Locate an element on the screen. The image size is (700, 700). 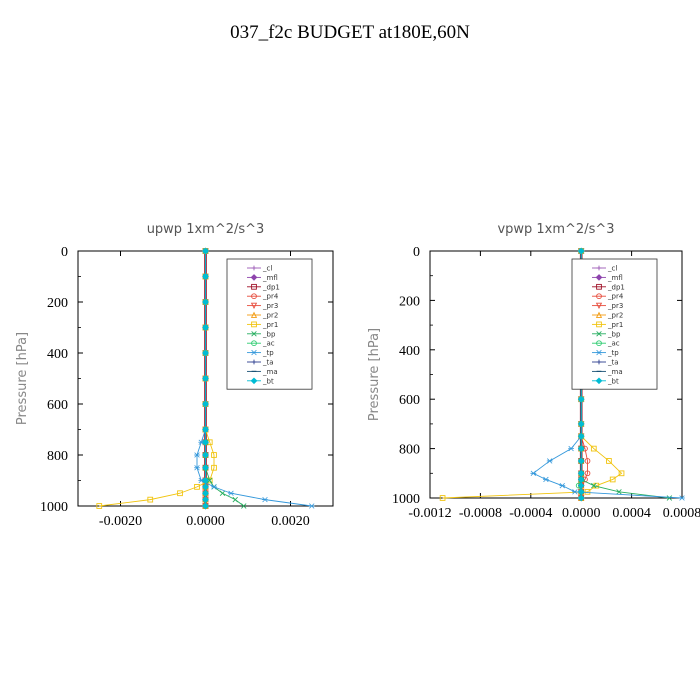
x-tick-label: 0.0000 is located at coordinates (205, 521).